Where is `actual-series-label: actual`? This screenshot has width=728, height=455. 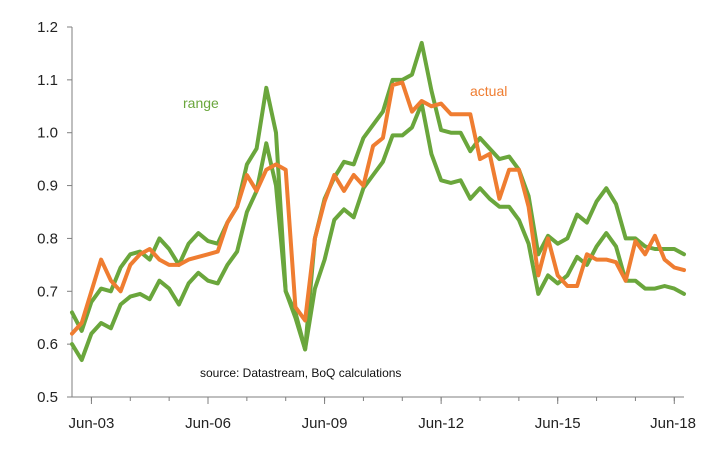 actual-series-label: actual is located at coordinates (488, 91).